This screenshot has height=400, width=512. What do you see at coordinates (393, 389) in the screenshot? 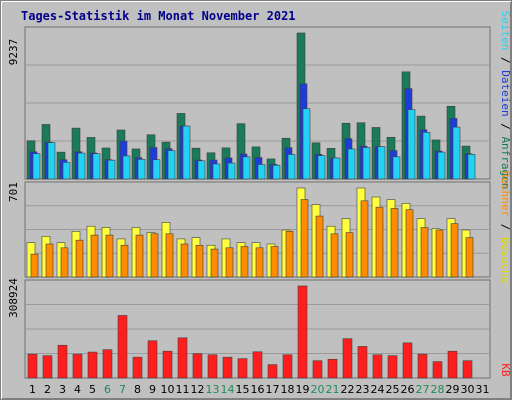
I see `day-label-25: 25` at bounding box center [393, 389].